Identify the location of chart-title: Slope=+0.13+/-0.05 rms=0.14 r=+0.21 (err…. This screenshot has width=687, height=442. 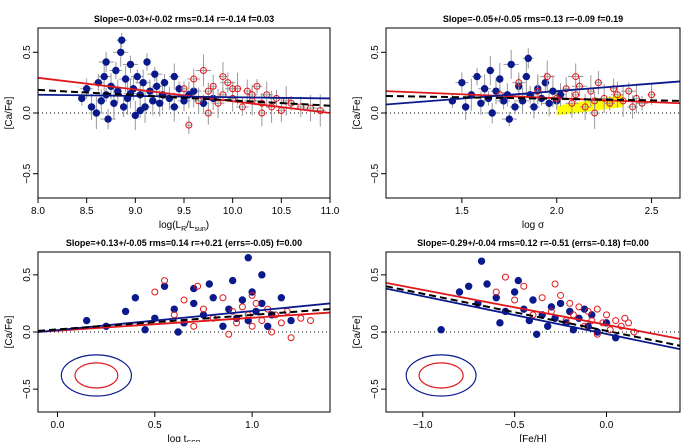
(184, 243).